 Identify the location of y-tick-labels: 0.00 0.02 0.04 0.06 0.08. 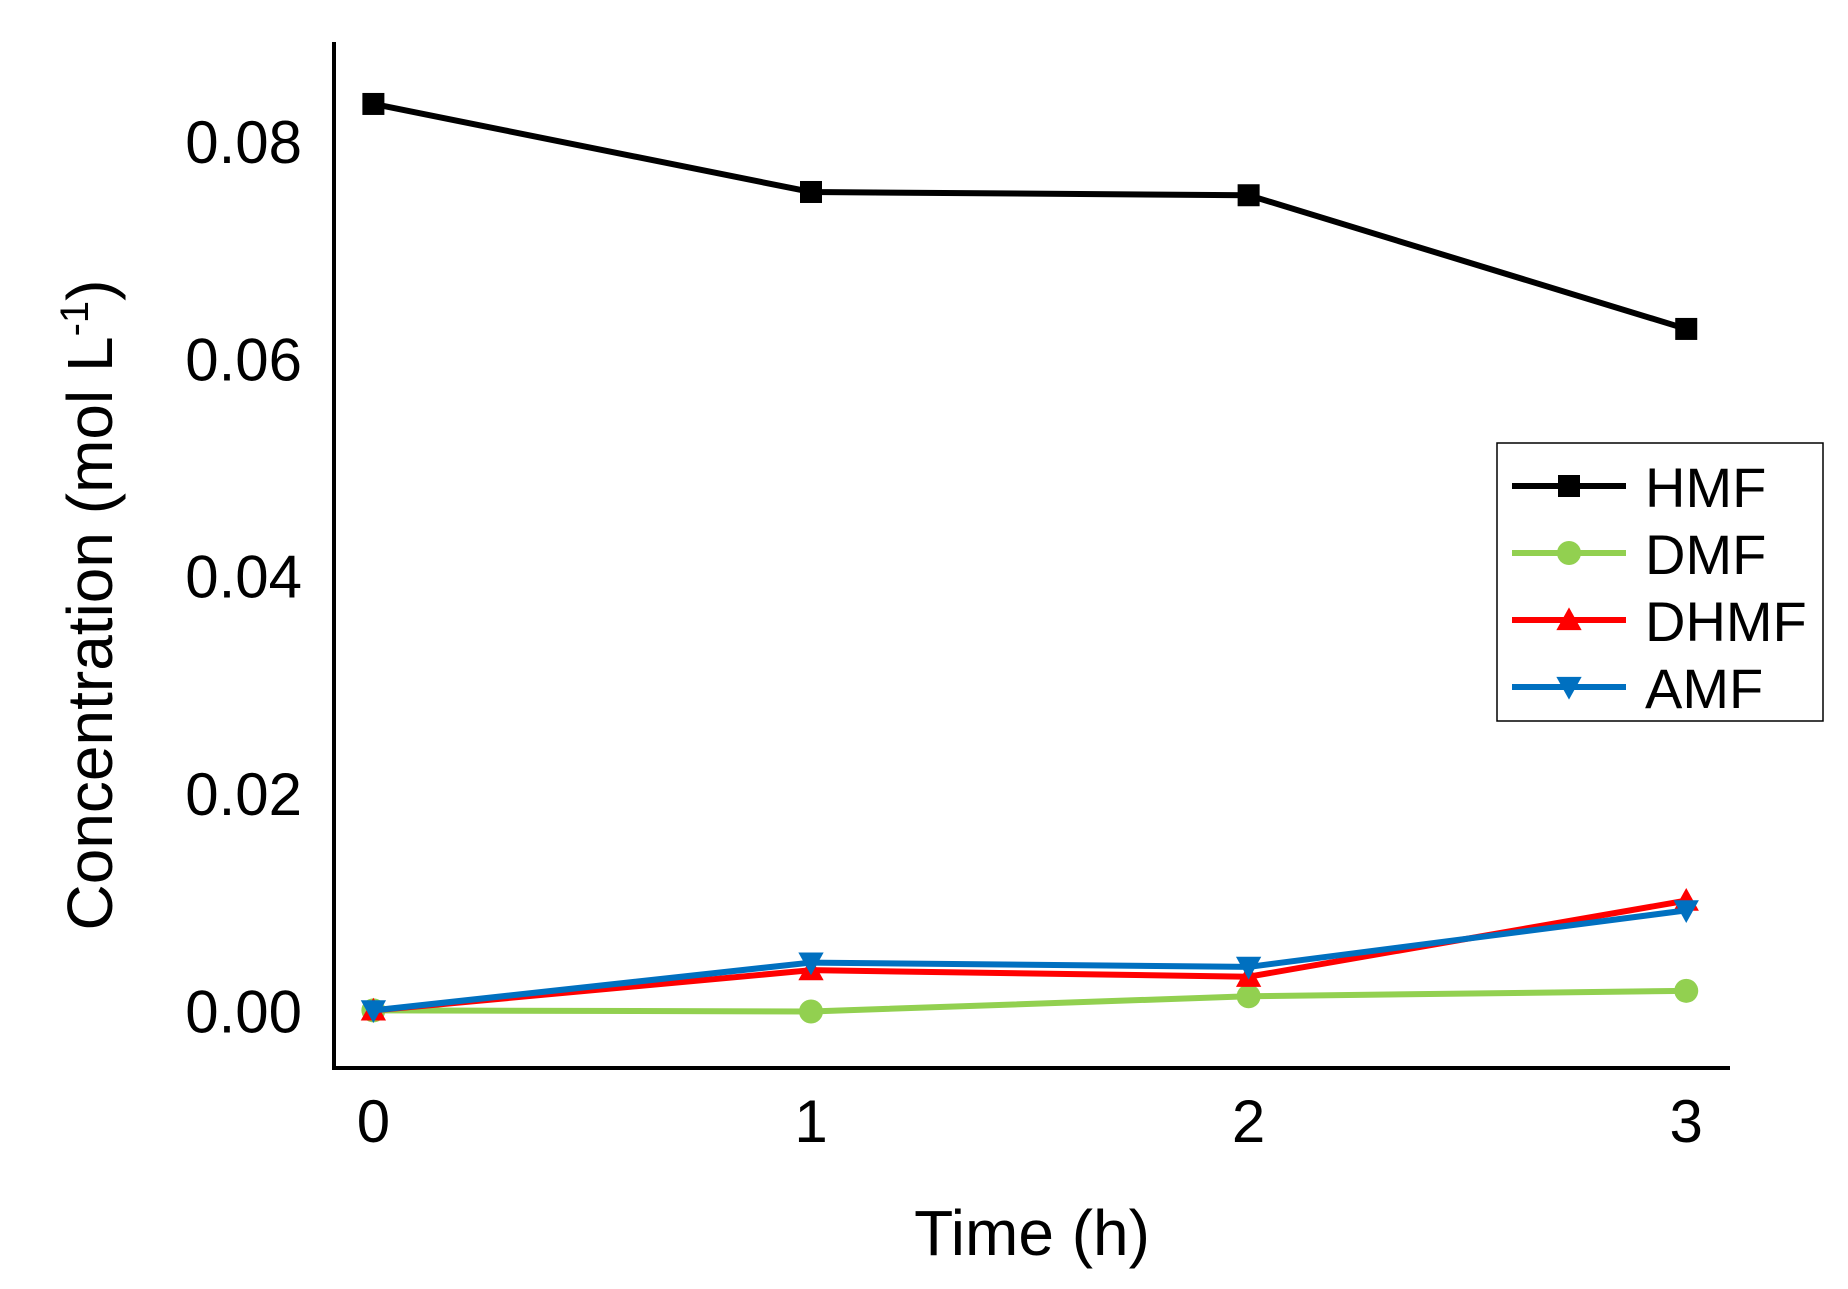
(243, 577).